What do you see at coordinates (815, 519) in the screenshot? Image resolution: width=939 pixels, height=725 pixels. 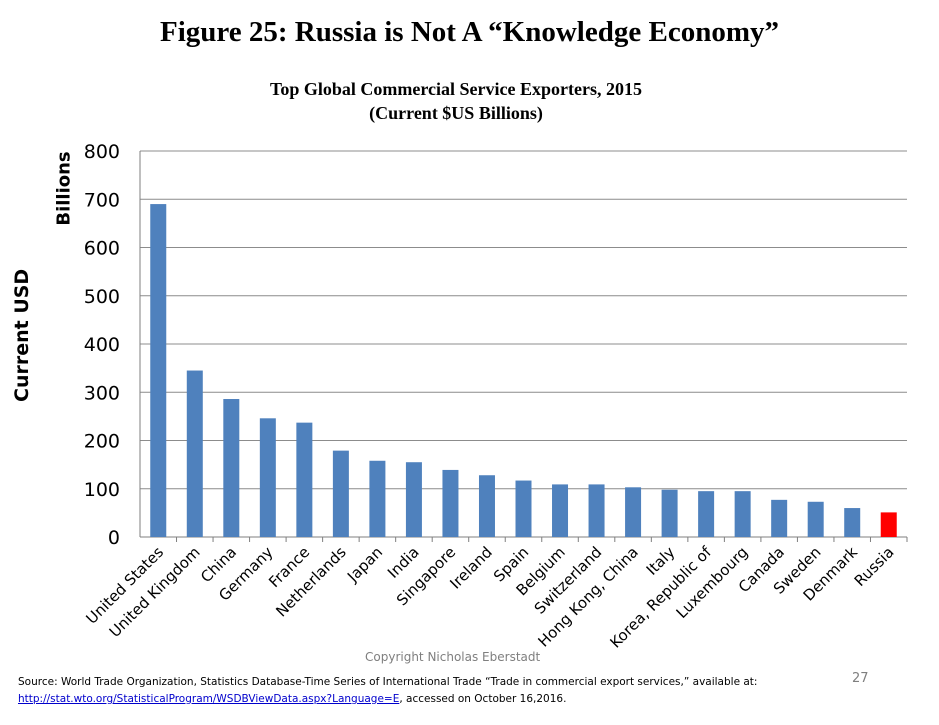 I see `bar-sweden` at bounding box center [815, 519].